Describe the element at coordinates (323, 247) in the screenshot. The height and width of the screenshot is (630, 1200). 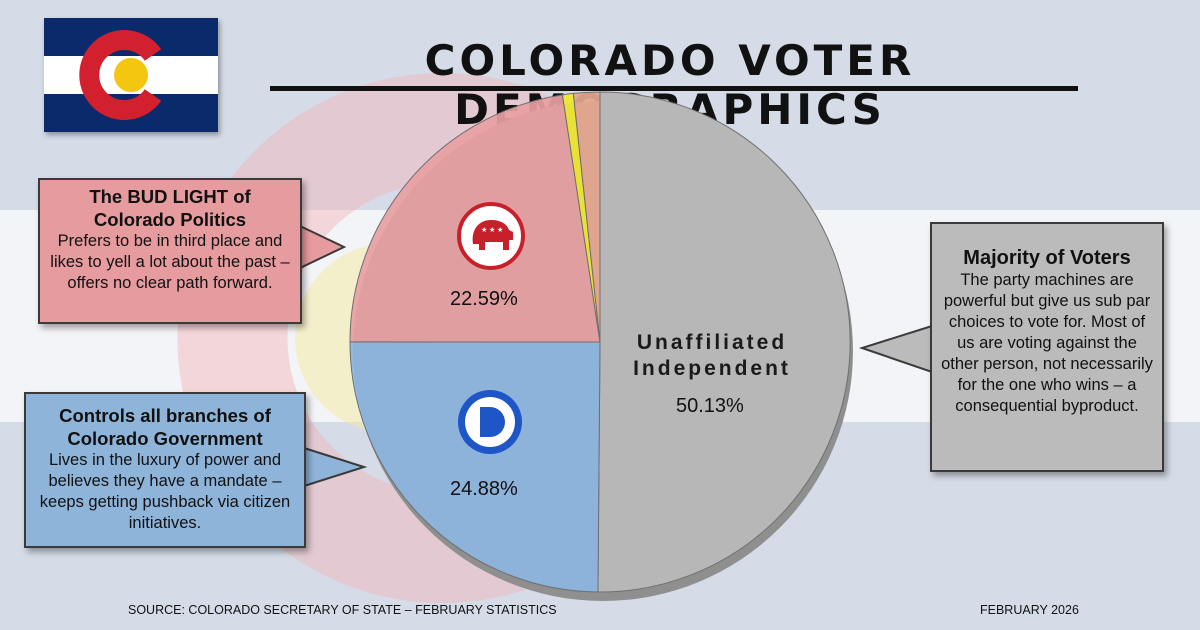
I see `rep-callout-pointer` at that location.